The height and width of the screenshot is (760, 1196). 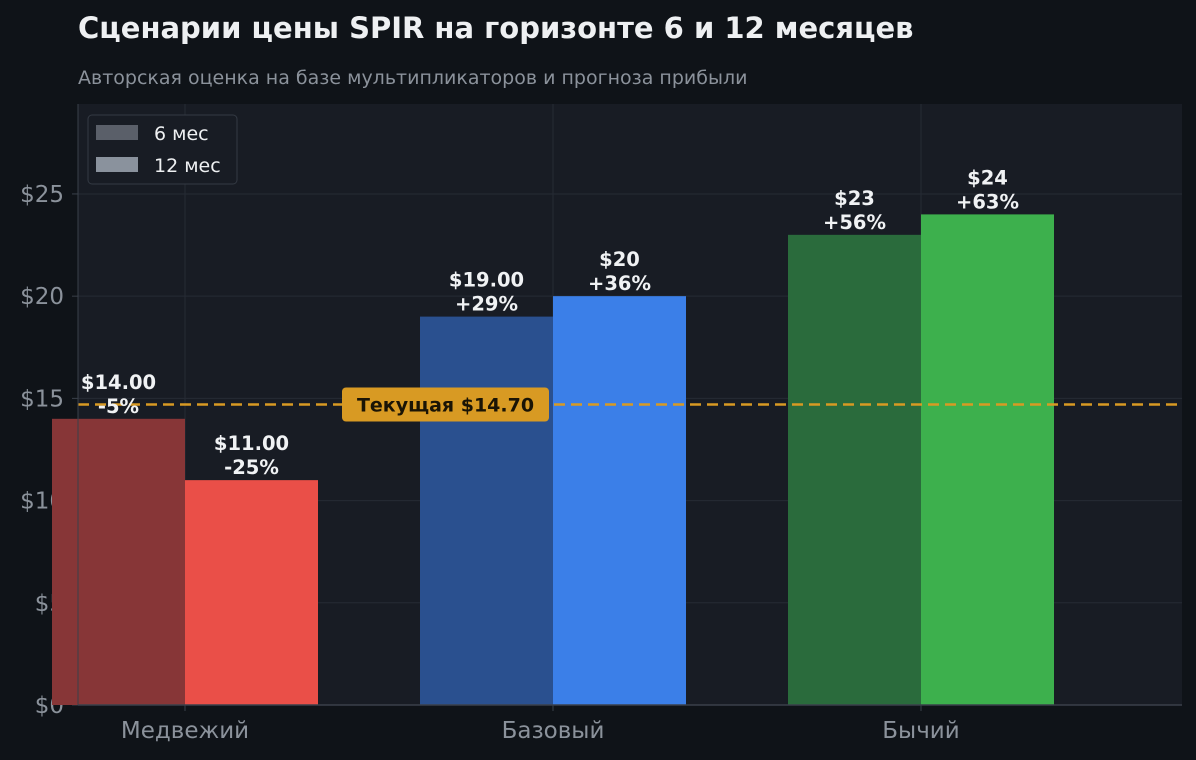 What do you see at coordinates (987, 201) in the screenshot?
I see `bar-change-label: +63%` at bounding box center [987, 201].